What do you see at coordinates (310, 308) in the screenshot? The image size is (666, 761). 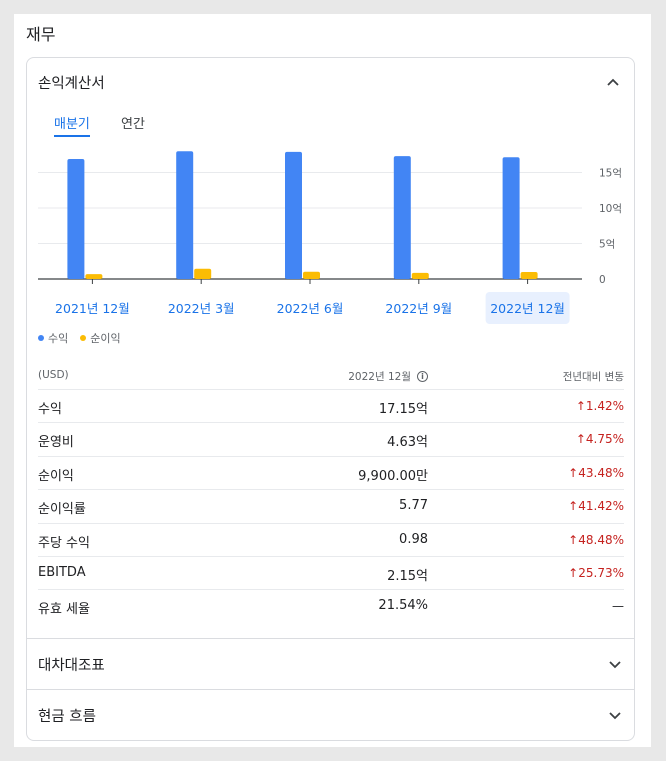 I see `x-tick-label: 2022년 6월` at bounding box center [310, 308].